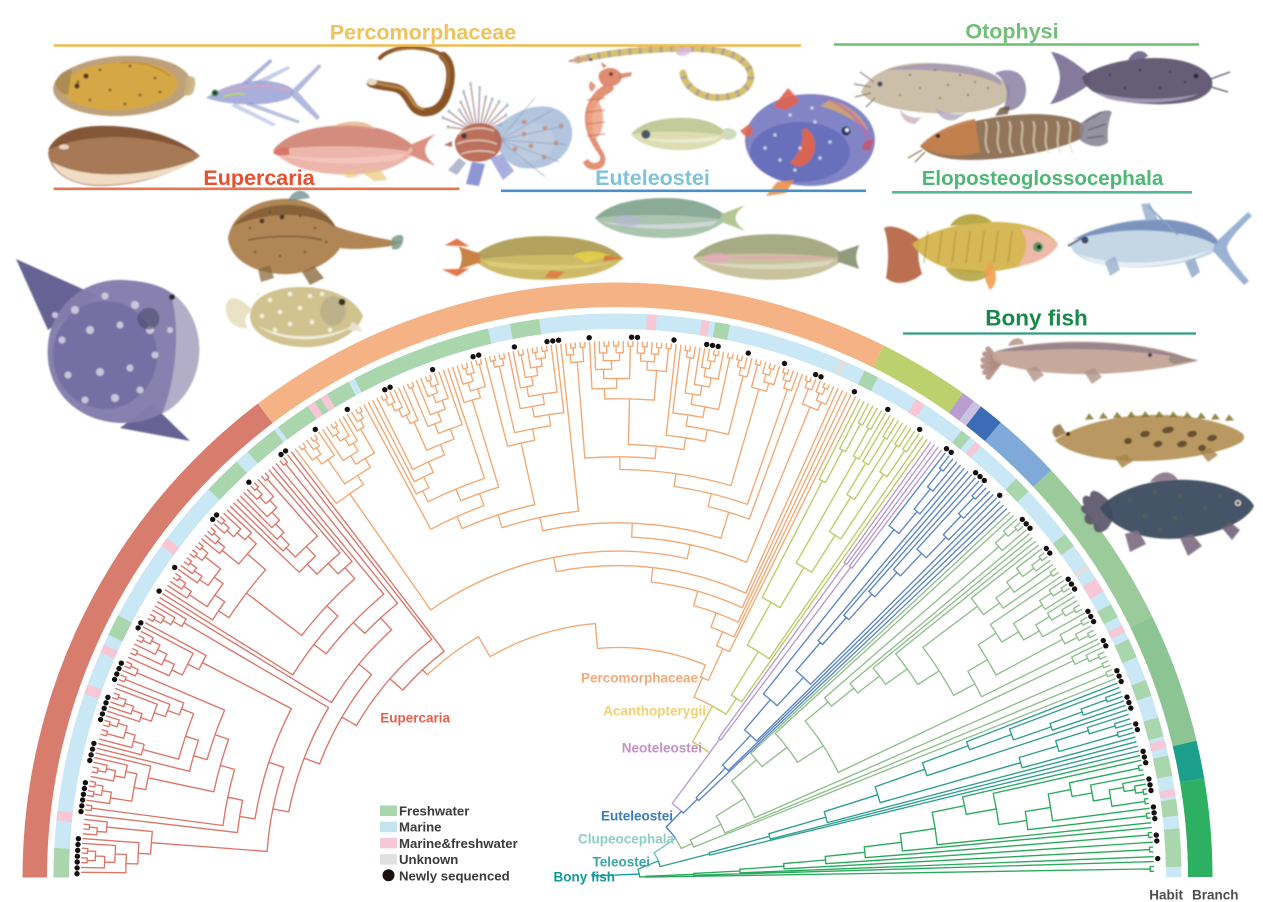 The height and width of the screenshot is (902, 1263). I want to click on svg-text: Neoteleostei, so click(662, 748).